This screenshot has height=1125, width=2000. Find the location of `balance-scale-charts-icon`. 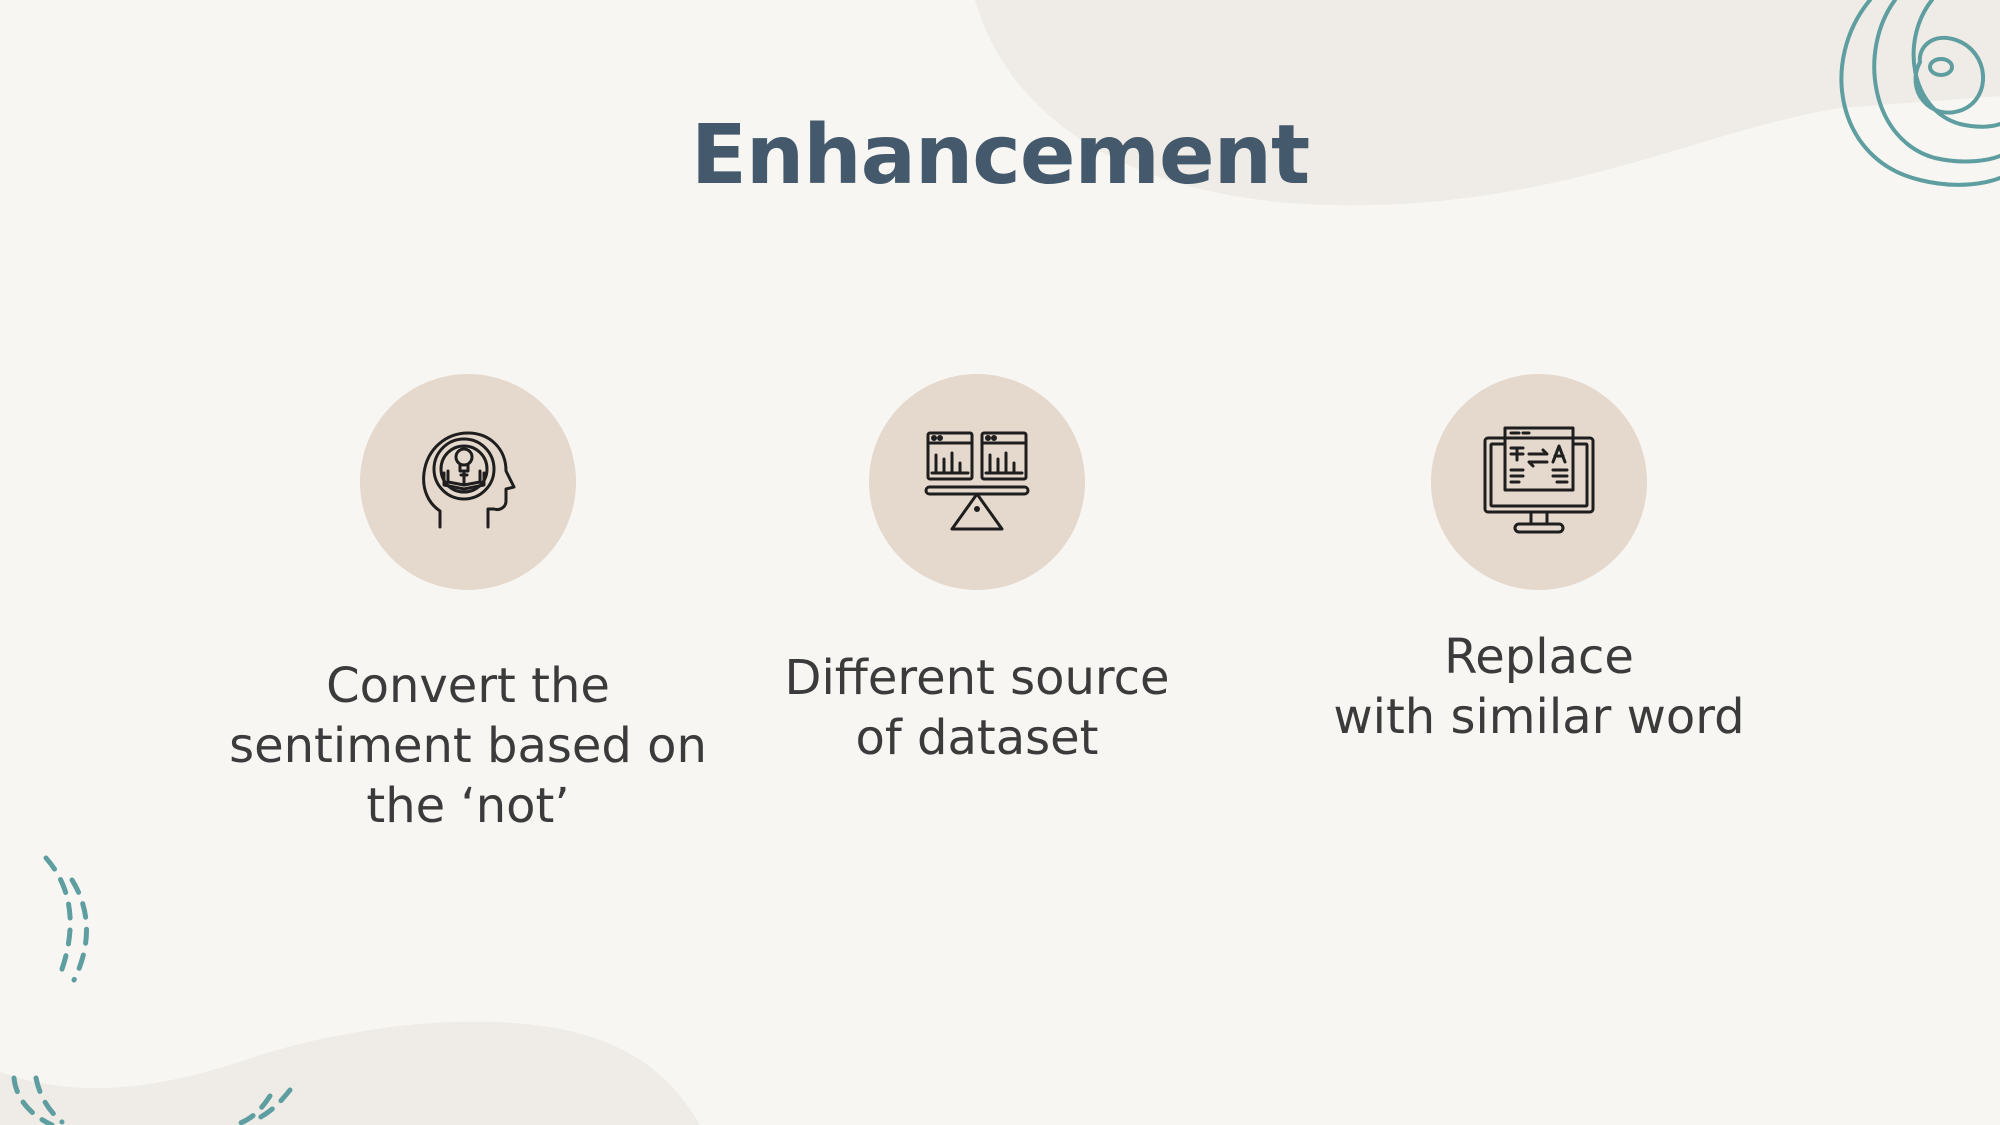

balance-scale-charts-icon is located at coordinates (977, 481).